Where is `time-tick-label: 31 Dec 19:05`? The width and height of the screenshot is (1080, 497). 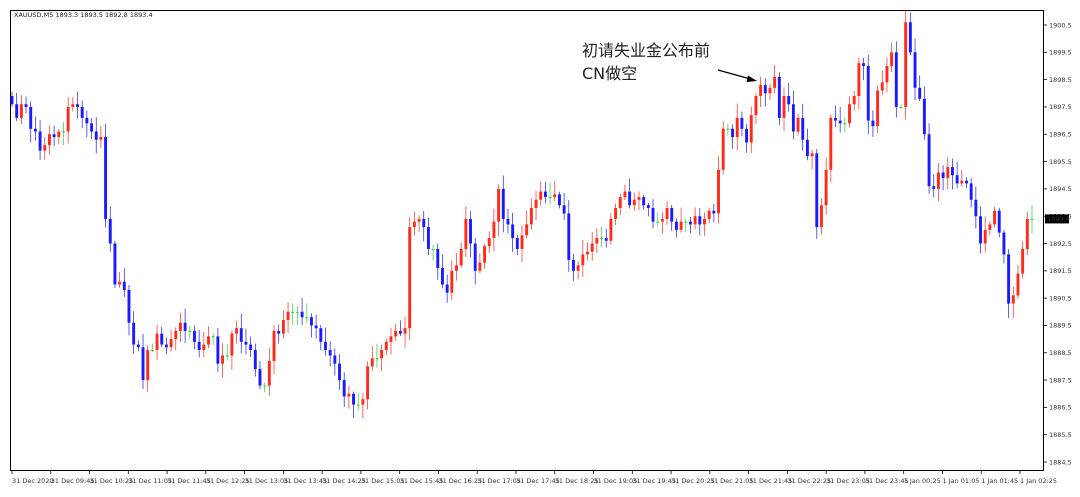
time-tick-label: 31 Dec 19:05 is located at coordinates (616, 481).